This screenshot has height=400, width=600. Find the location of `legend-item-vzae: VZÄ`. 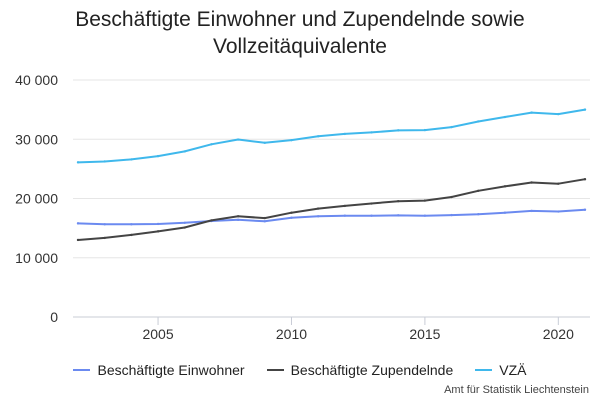

legend-item-vzae: VZÄ is located at coordinates (501, 370).